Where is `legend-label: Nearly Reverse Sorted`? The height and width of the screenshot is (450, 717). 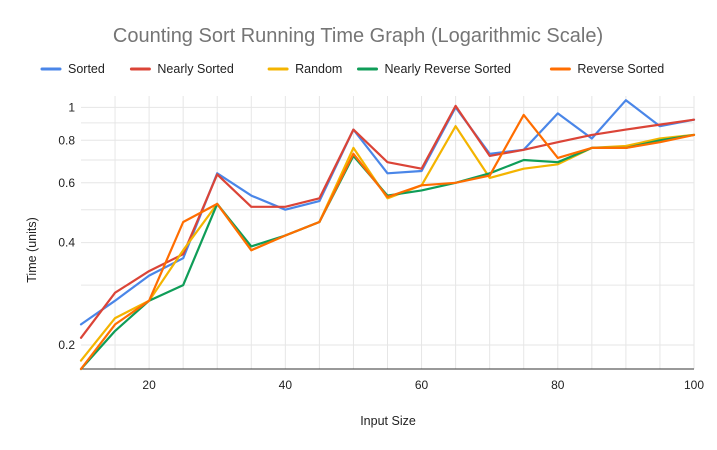
legend-label: Nearly Reverse Sorted is located at coordinates (448, 69).